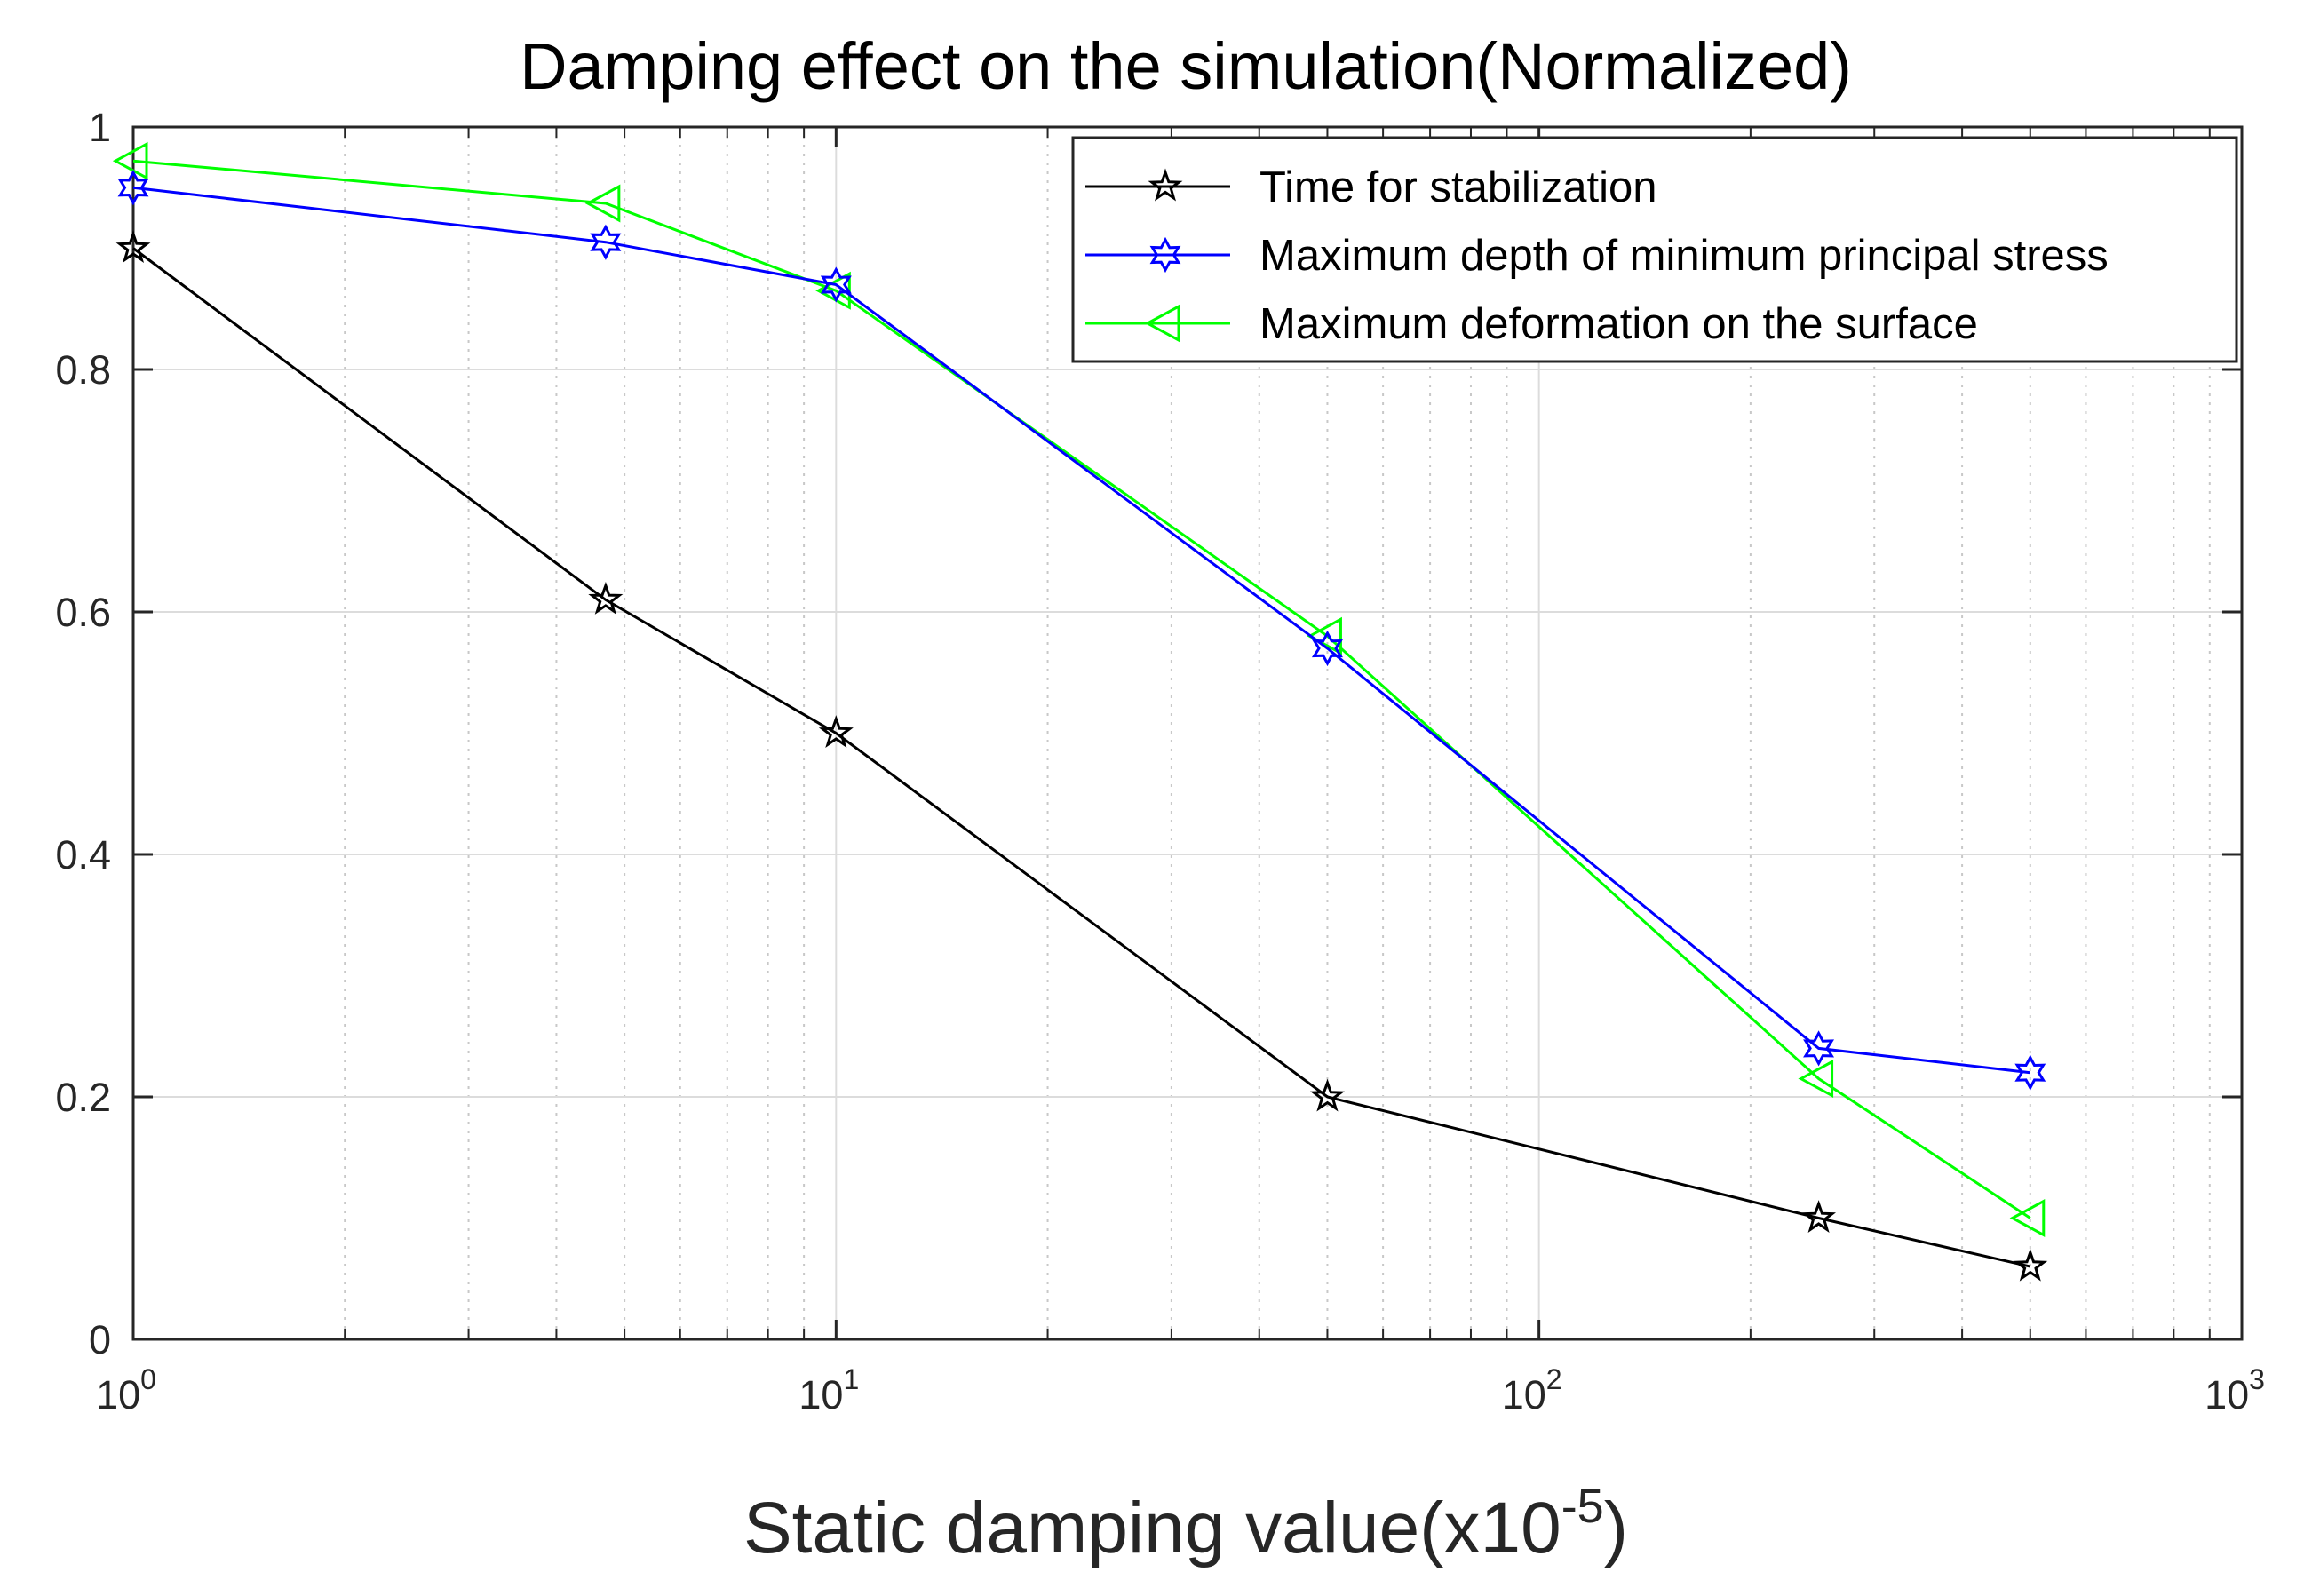 The height and width of the screenshot is (1596, 2304). I want to click on x-tick-label: 10⁰, so click(126, 1390).